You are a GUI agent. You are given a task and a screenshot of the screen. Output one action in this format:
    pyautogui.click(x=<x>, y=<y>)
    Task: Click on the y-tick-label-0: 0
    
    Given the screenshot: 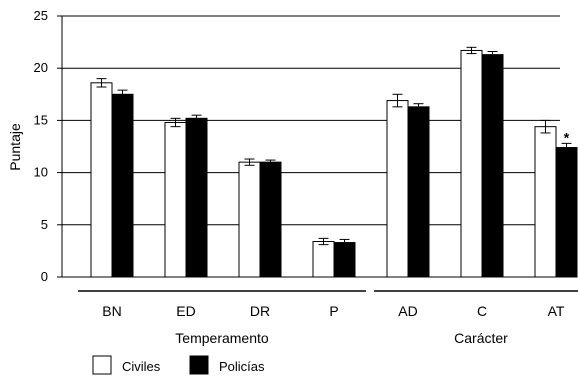 What is the action you would take?
    pyautogui.click(x=44, y=276)
    